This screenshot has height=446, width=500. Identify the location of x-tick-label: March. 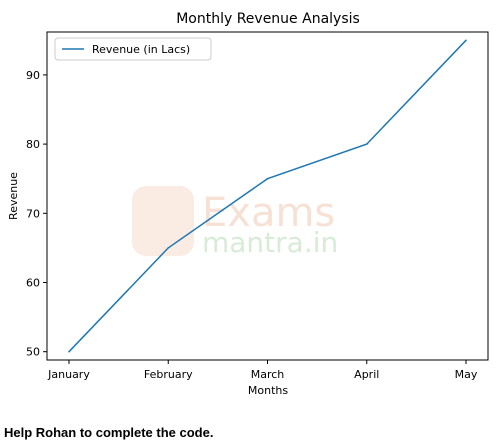
(268, 374).